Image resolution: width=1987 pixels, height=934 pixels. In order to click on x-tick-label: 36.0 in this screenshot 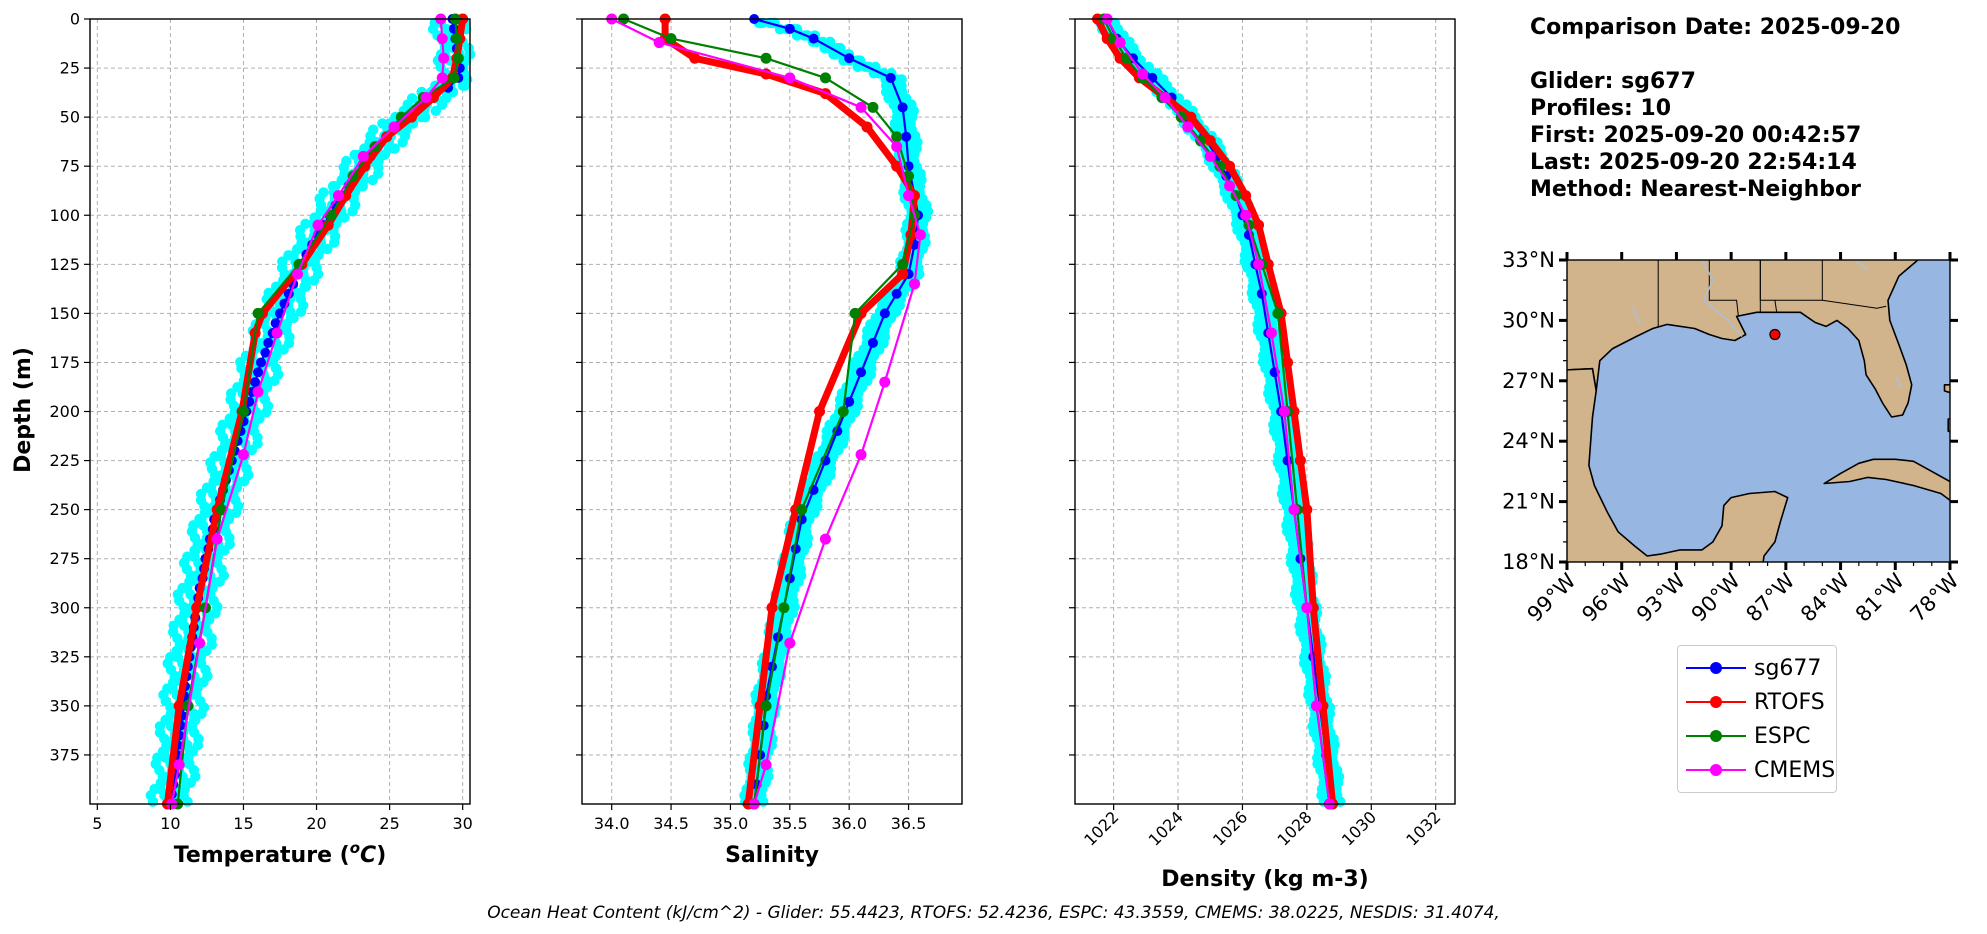, I will do `click(849, 823)`.